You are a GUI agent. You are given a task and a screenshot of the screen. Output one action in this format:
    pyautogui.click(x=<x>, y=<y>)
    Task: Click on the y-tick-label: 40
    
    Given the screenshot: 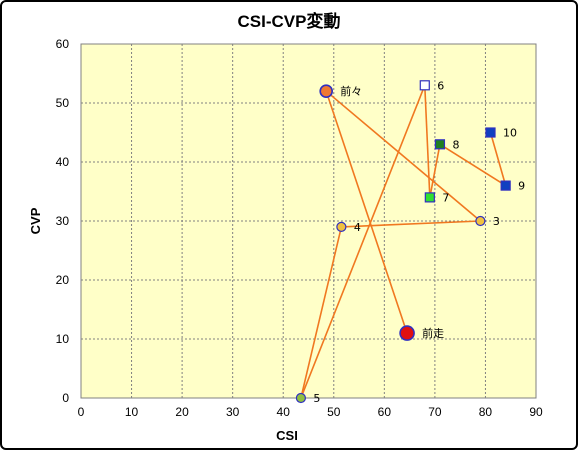 What is the action you would take?
    pyautogui.click(x=63, y=162)
    